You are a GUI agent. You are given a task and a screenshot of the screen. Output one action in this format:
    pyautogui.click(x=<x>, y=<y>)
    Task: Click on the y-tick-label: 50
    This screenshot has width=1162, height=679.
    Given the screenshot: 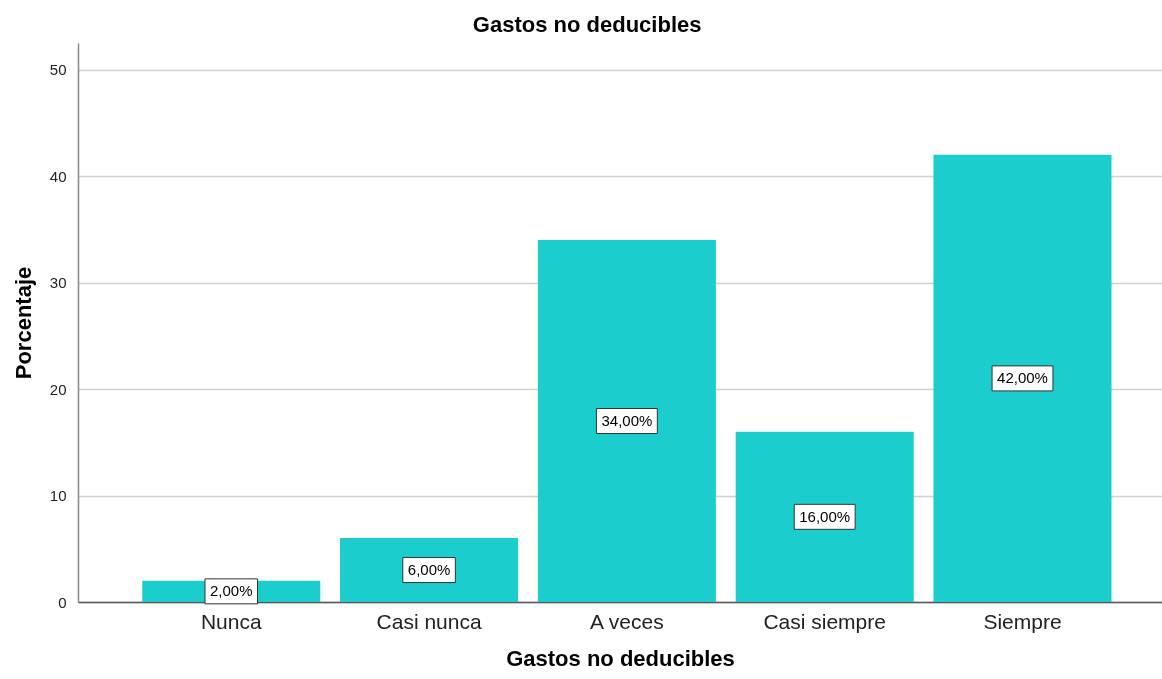 What is the action you would take?
    pyautogui.click(x=58, y=70)
    